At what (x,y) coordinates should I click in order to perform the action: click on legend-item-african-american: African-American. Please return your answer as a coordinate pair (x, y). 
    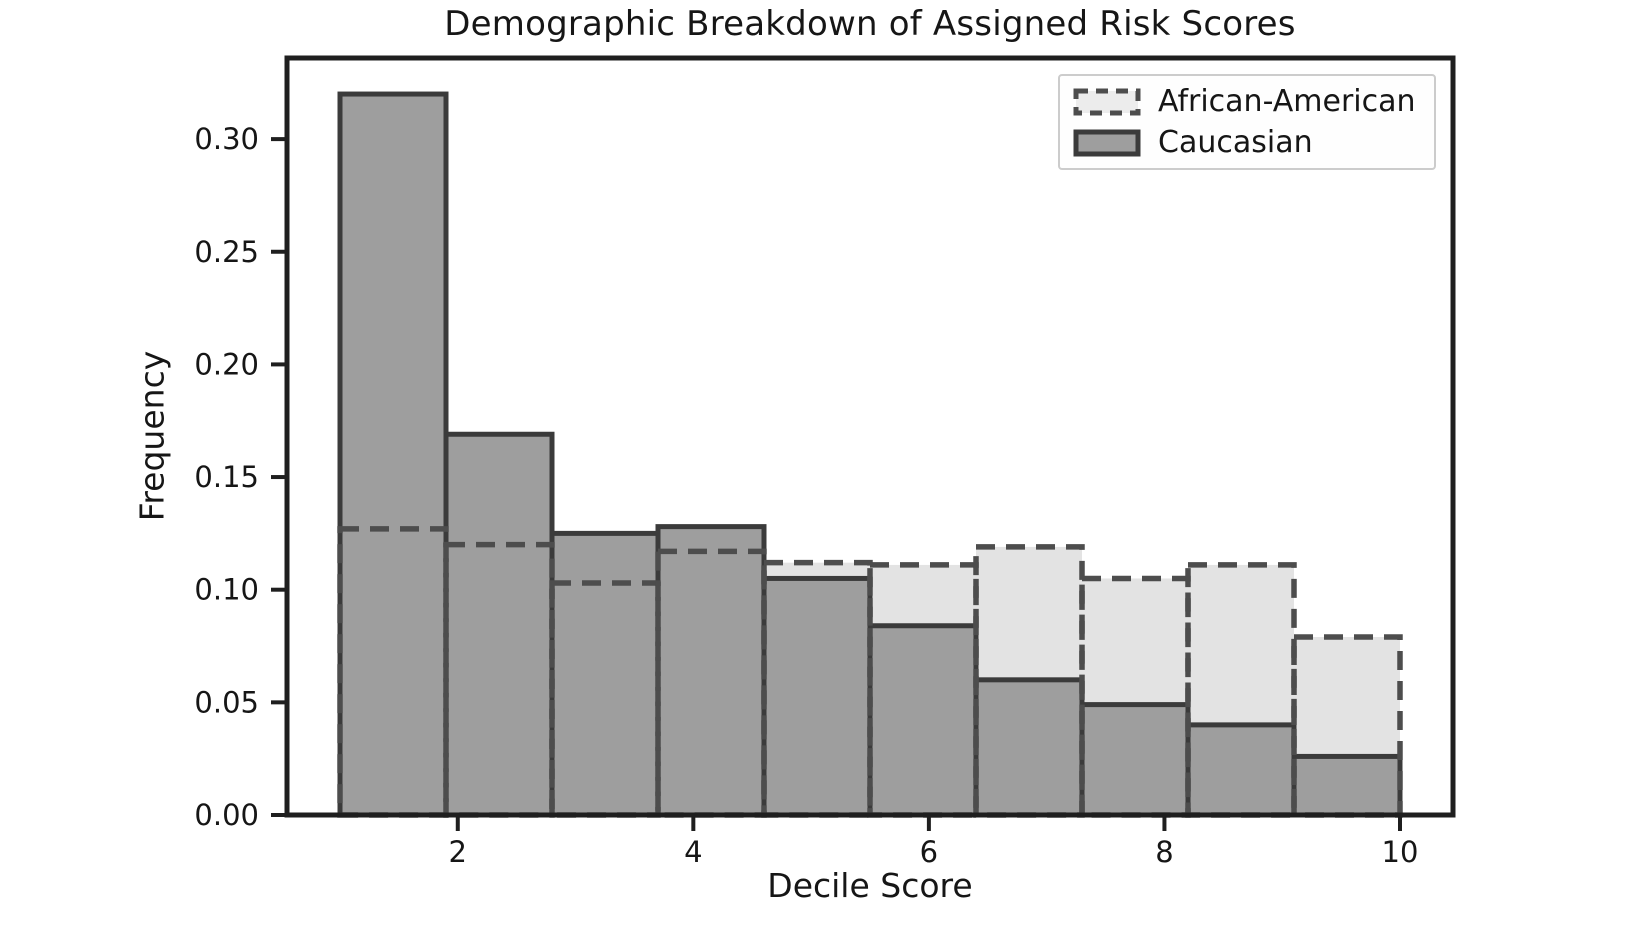
    Looking at the image, I should click on (1247, 101).